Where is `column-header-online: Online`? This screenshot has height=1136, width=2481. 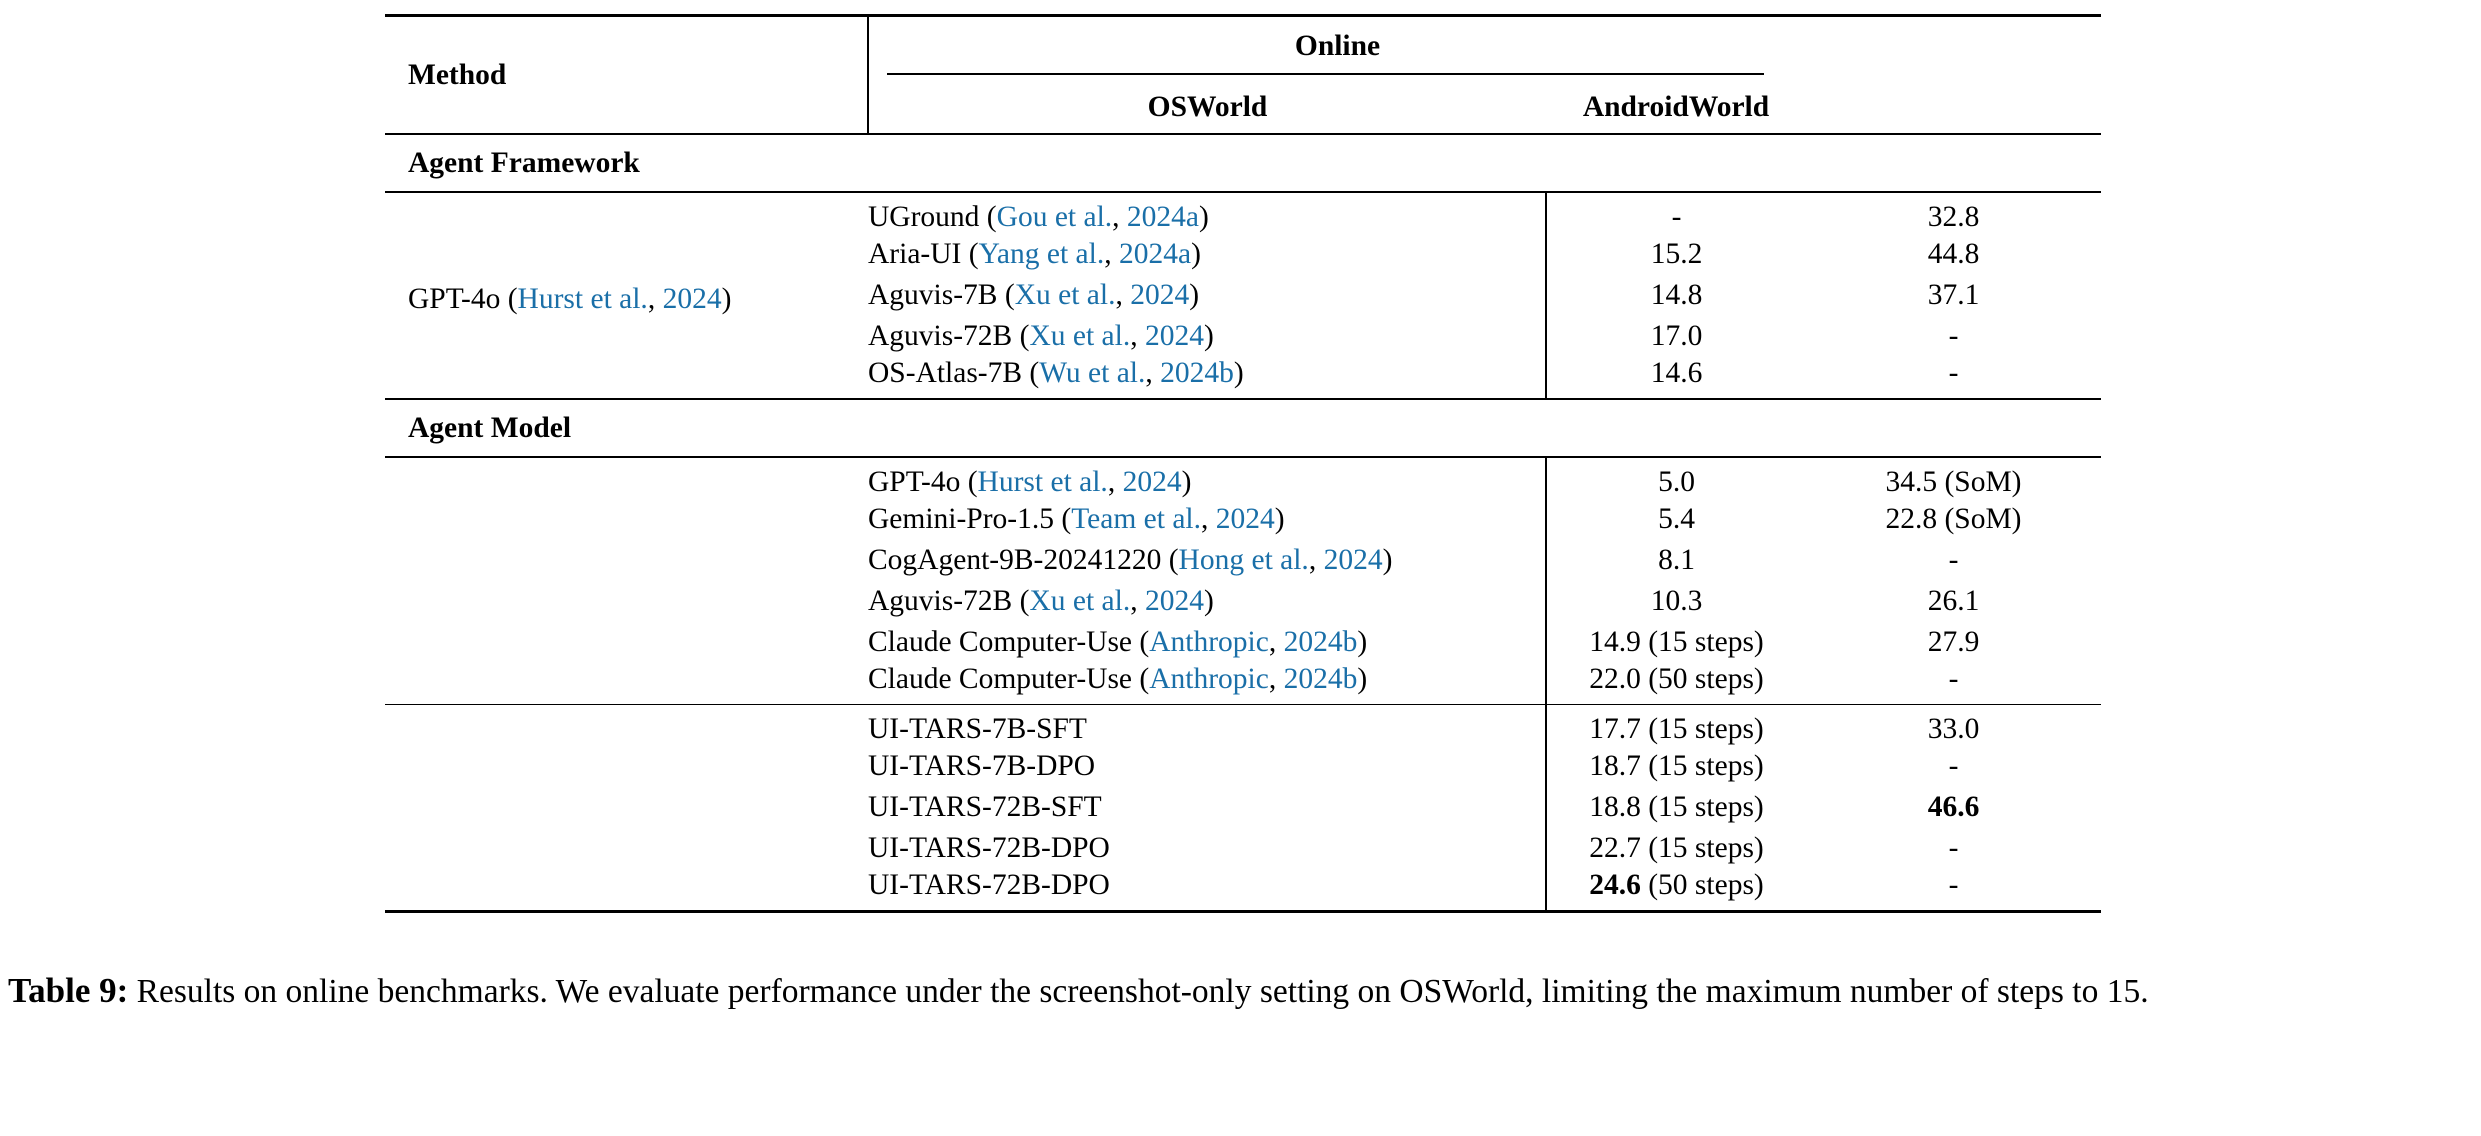 column-header-online: Online is located at coordinates (1336, 48).